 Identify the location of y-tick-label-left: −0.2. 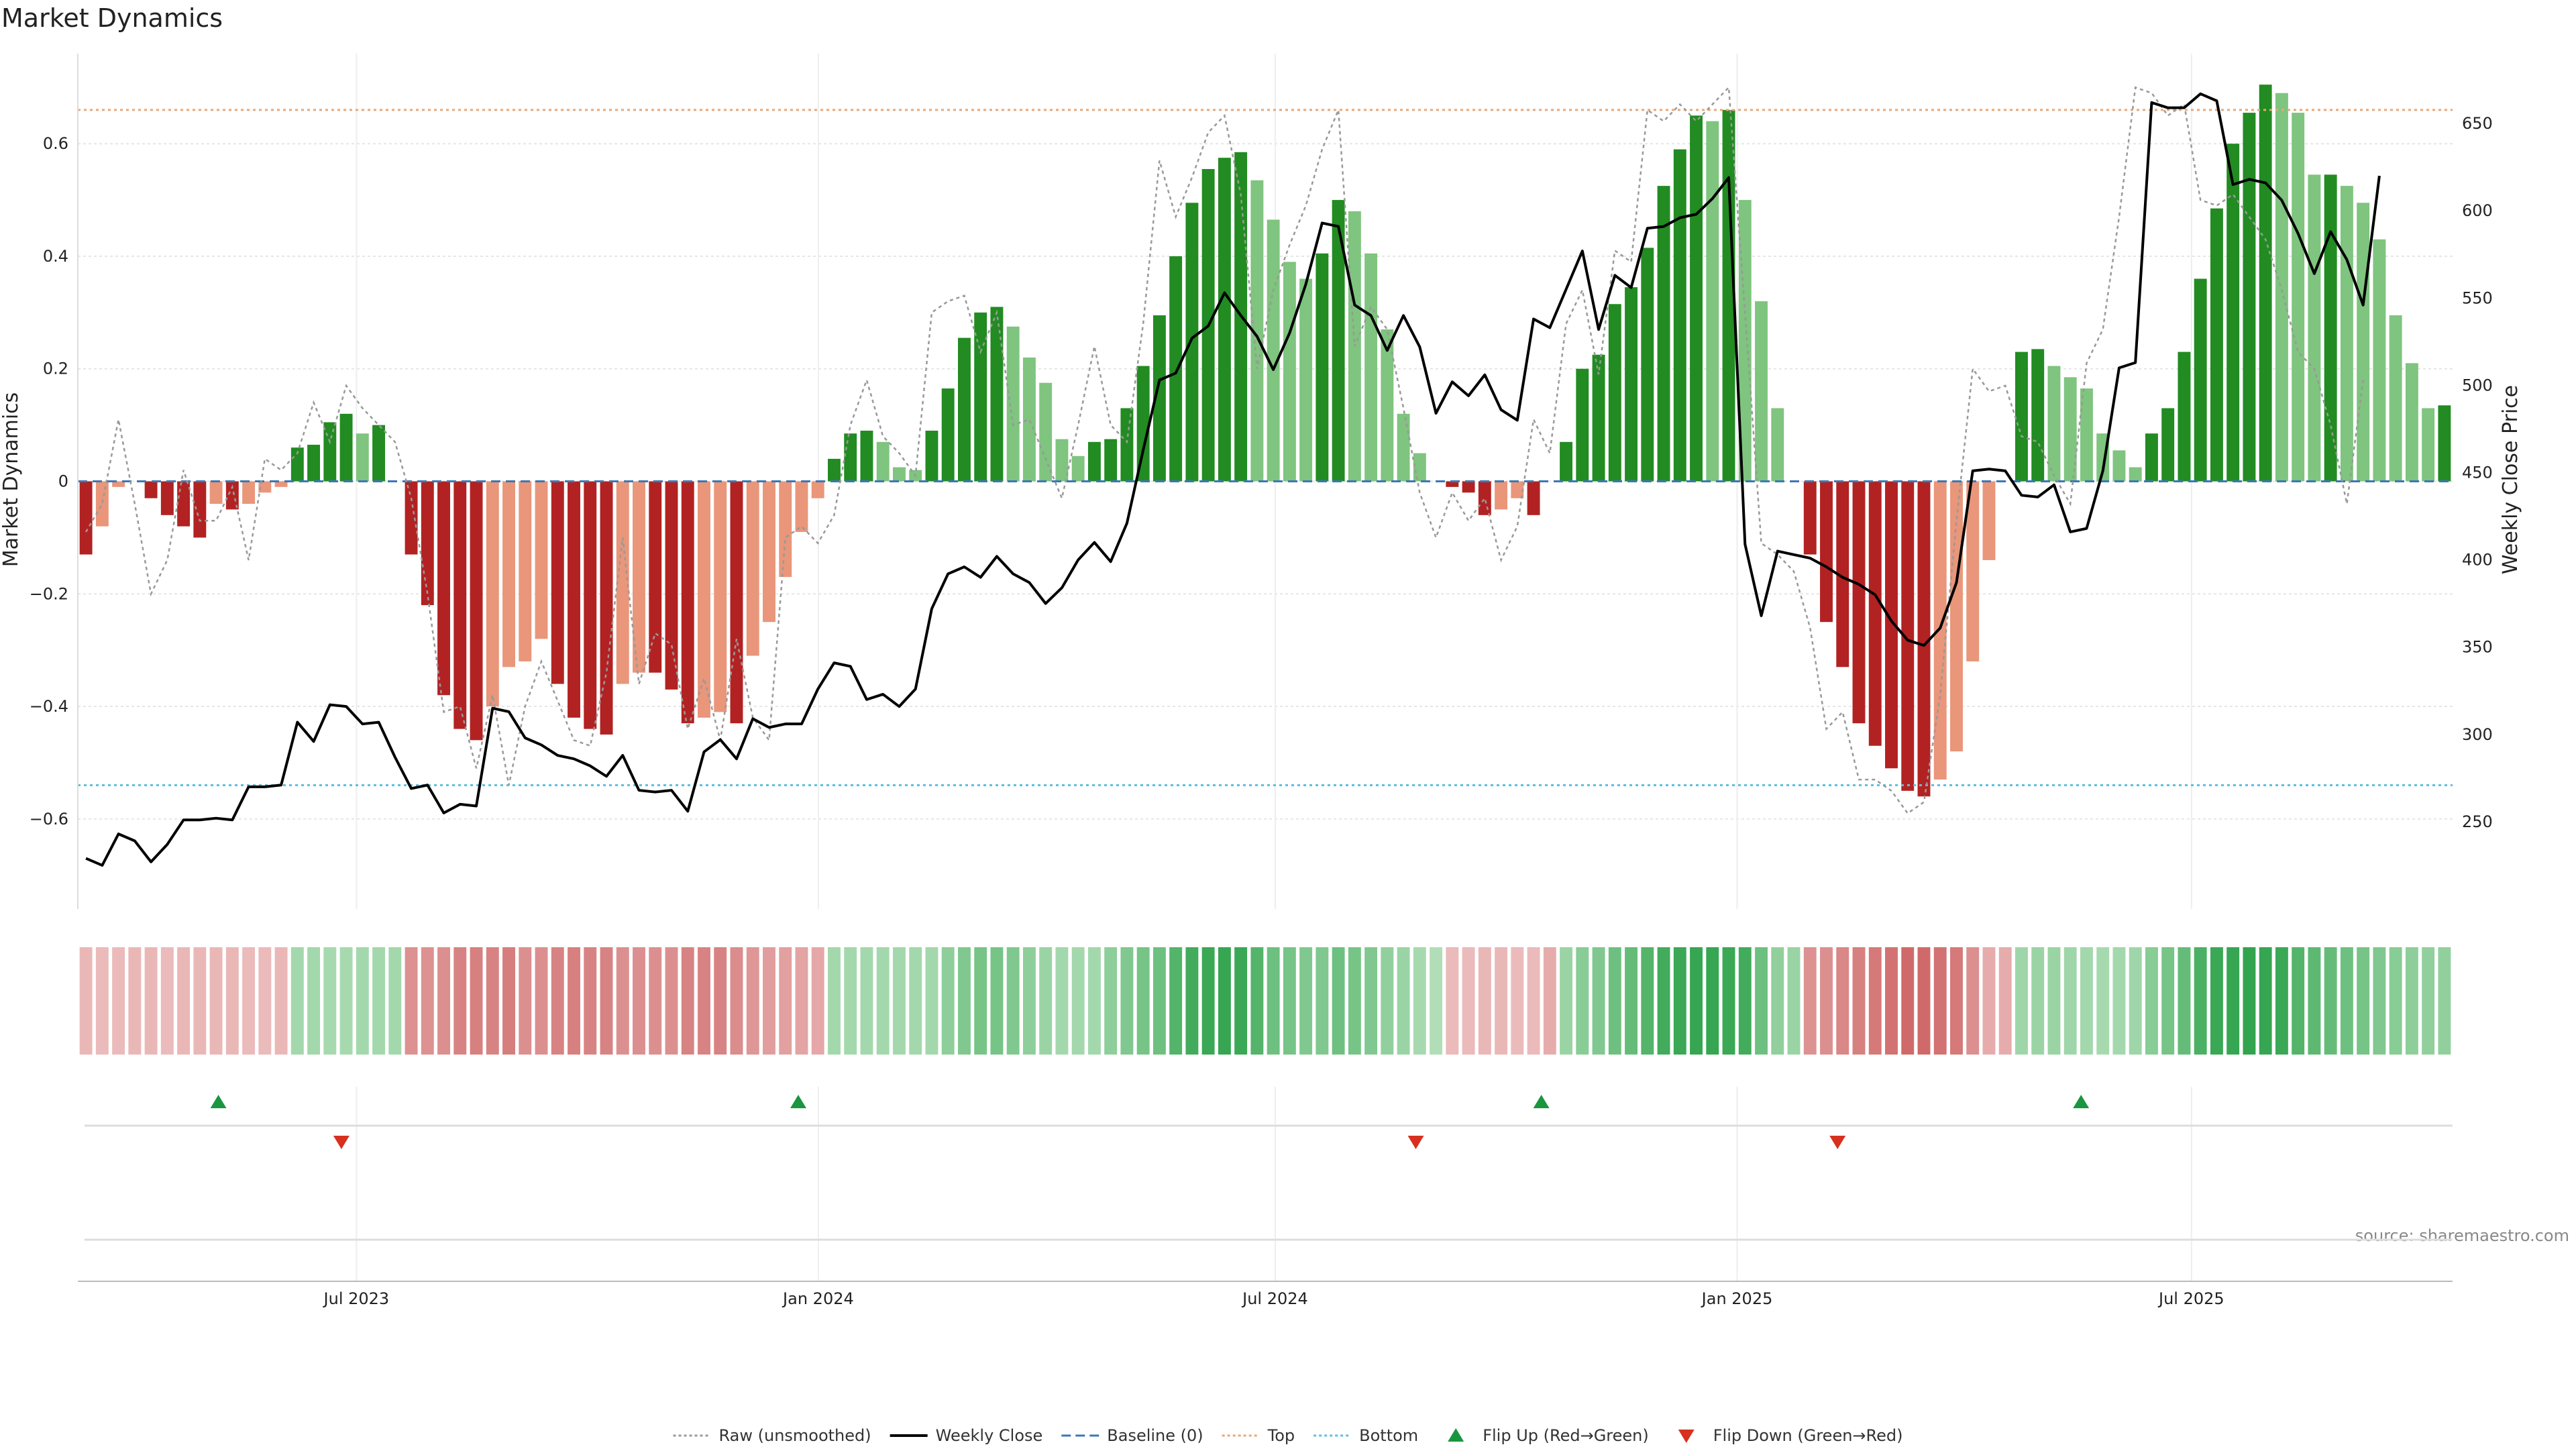
(49, 593).